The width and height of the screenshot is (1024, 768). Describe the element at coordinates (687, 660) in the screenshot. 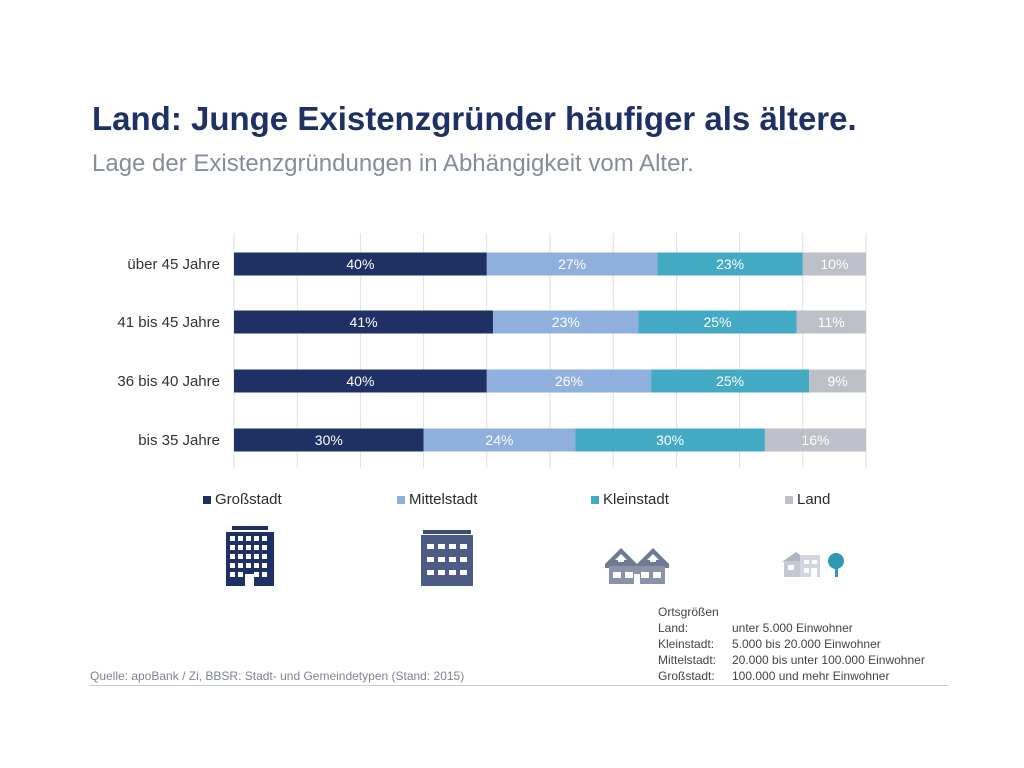

I see `size-label: Mittelstadt:` at that location.